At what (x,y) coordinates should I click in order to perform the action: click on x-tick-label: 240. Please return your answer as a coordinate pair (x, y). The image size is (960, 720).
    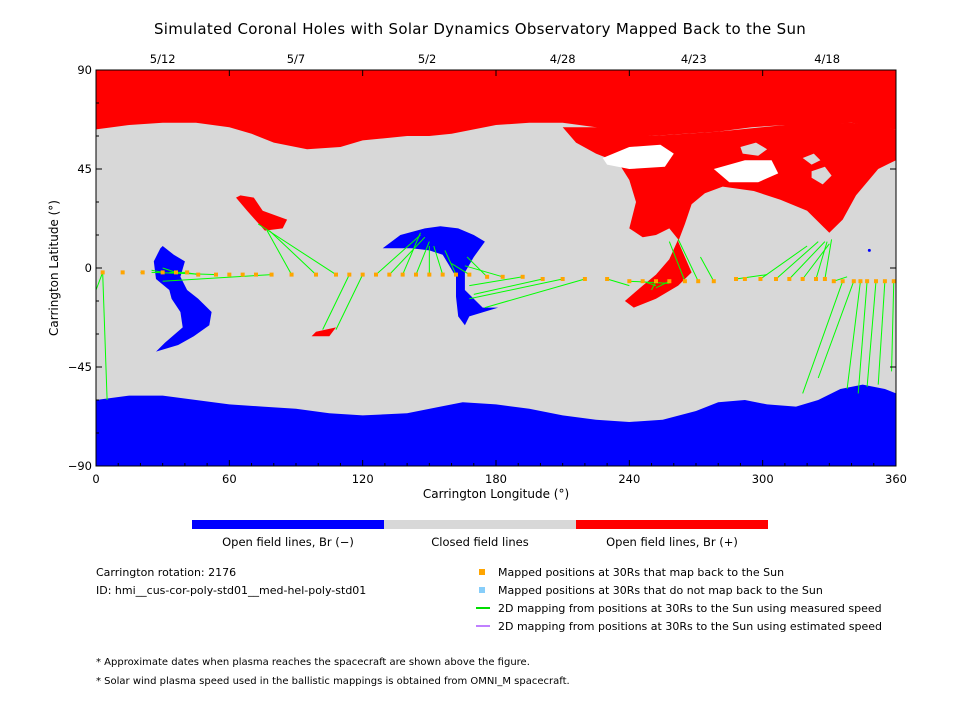
    Looking at the image, I should click on (629, 479).